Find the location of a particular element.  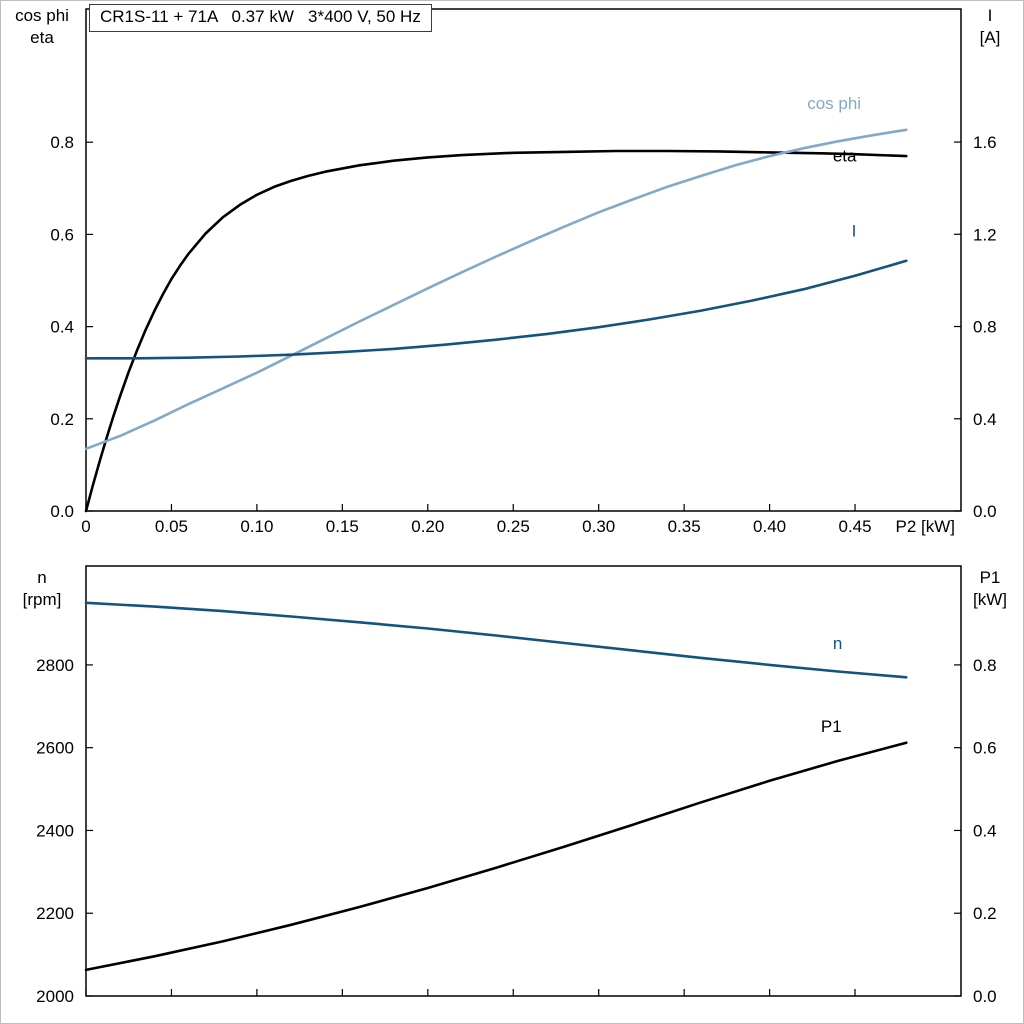

left-axis-label-line1: cos phi is located at coordinates (42, 15).